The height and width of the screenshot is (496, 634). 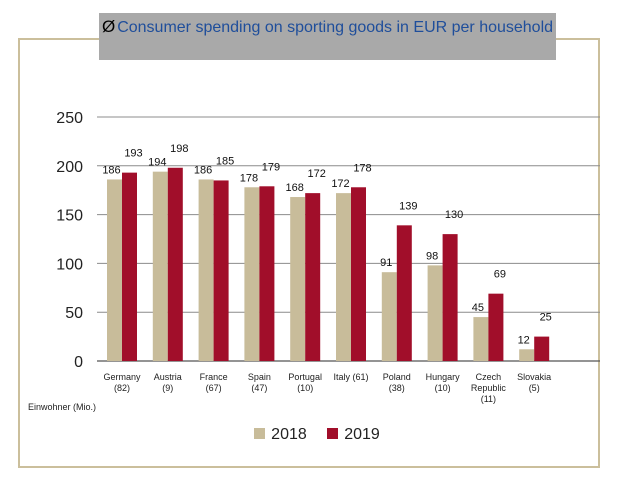 I want to click on data-label-2018-2: 186, so click(x=203, y=170).